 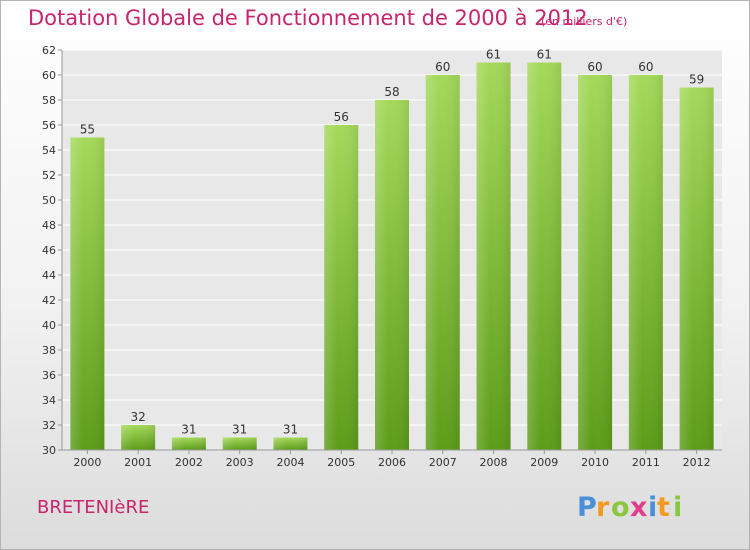 What do you see at coordinates (544, 462) in the screenshot?
I see `x-tick-label: 2009` at bounding box center [544, 462].